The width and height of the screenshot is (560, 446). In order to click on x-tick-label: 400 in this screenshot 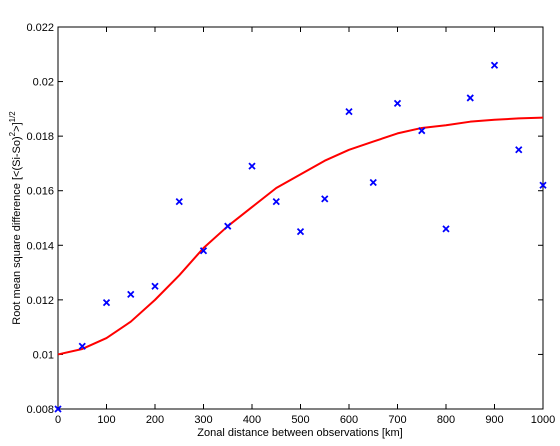, I will do `click(252, 420)`.